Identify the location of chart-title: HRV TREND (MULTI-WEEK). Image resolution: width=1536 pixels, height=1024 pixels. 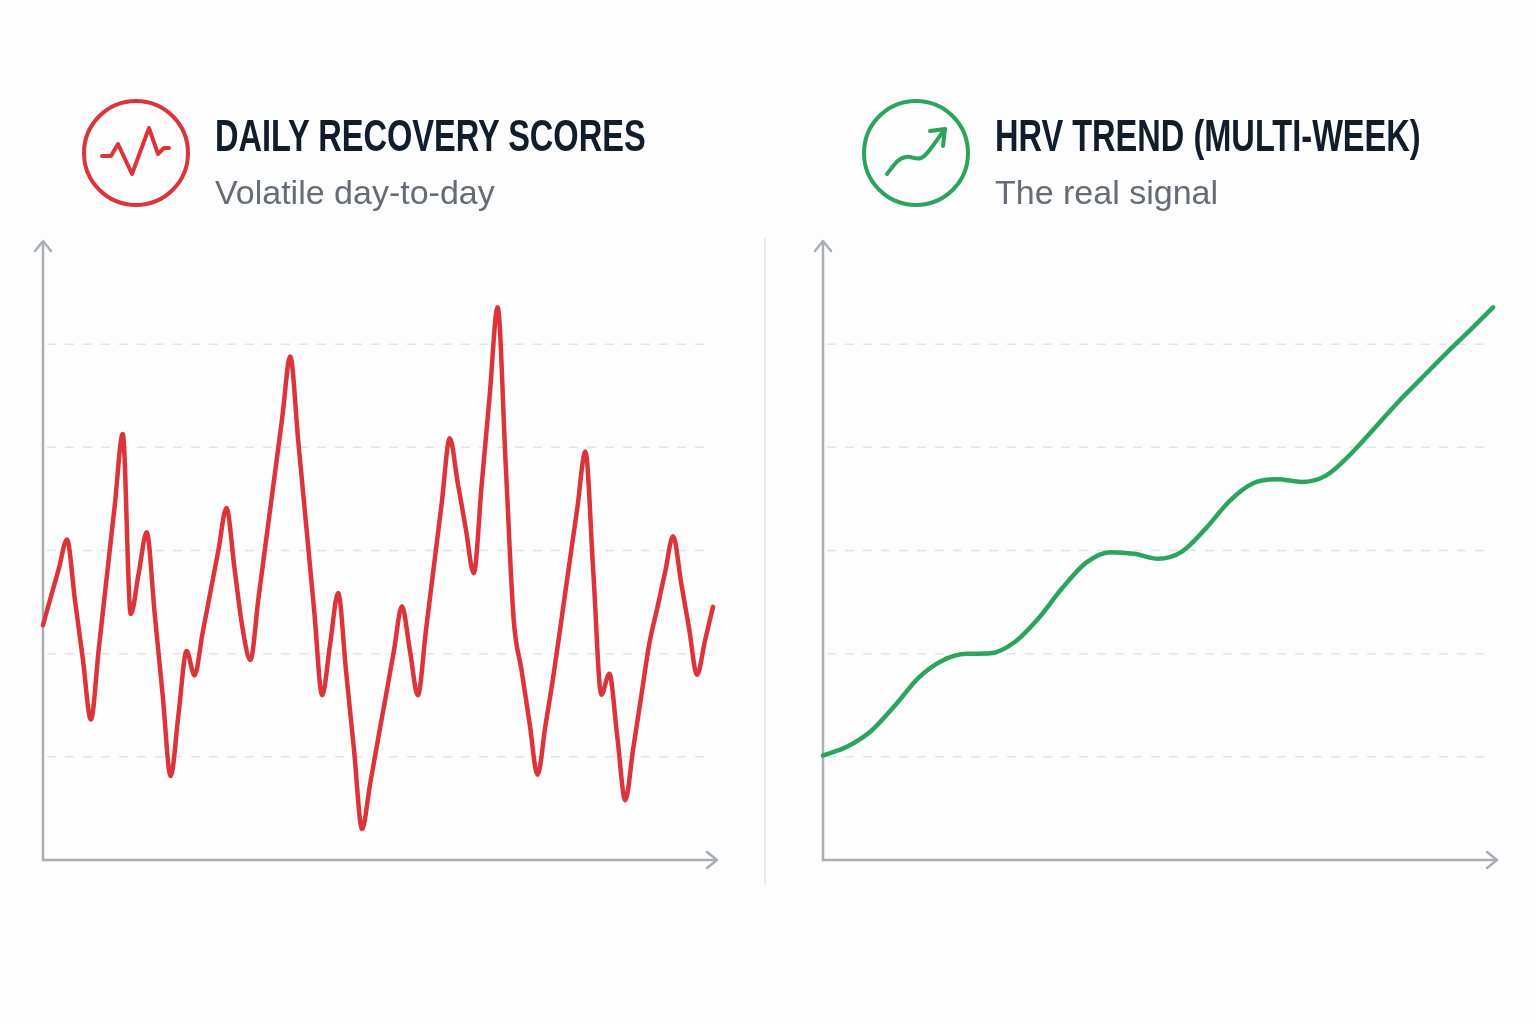
(1208, 135).